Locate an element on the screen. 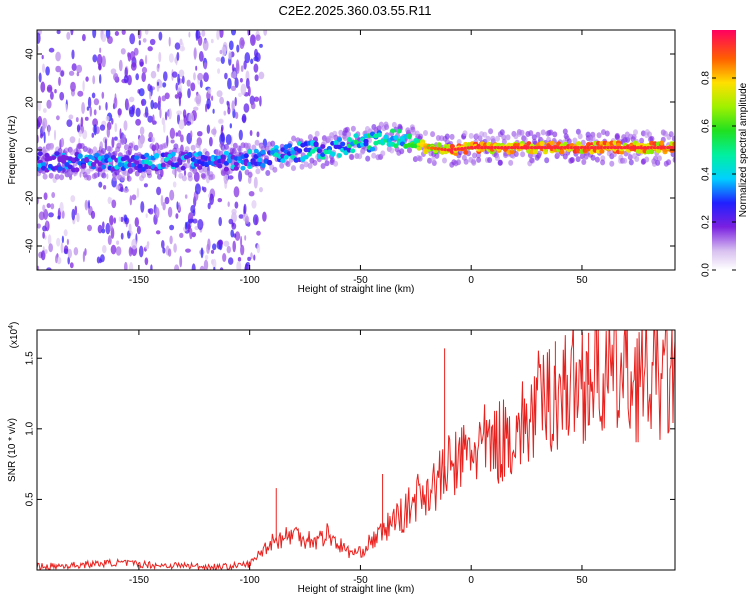 The width and height of the screenshot is (750, 600). colorbar-tick-label: 0.0 is located at coordinates (706, 270).